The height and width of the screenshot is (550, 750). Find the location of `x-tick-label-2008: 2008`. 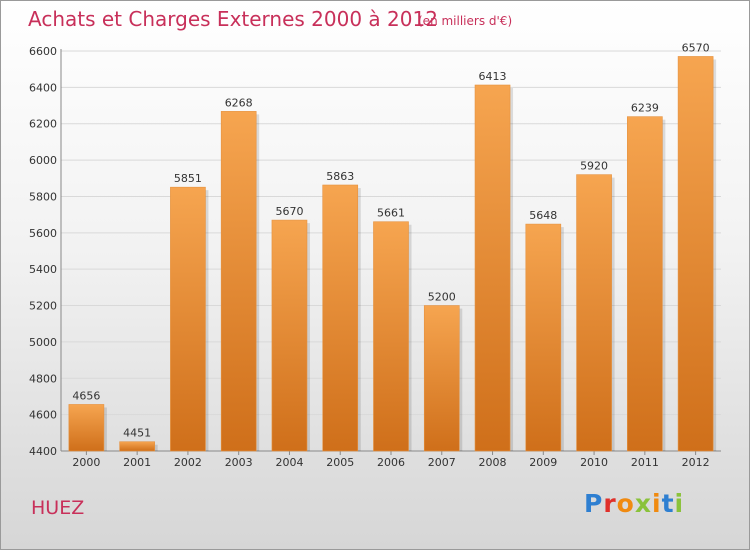

x-tick-label-2008: 2008 is located at coordinates (493, 462).